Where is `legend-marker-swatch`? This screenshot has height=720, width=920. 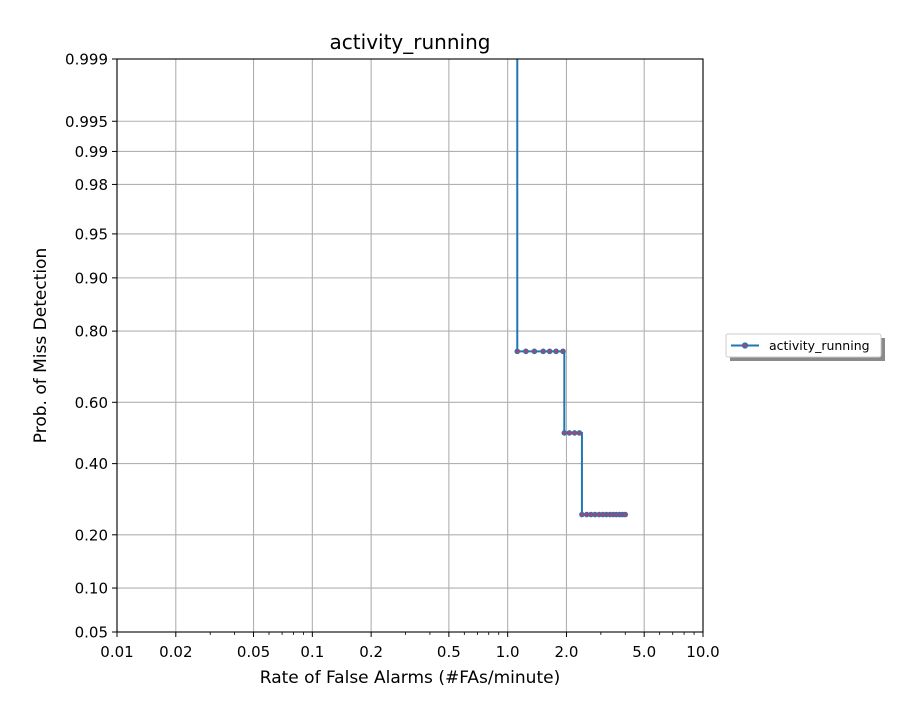 legend-marker-swatch is located at coordinates (745, 345).